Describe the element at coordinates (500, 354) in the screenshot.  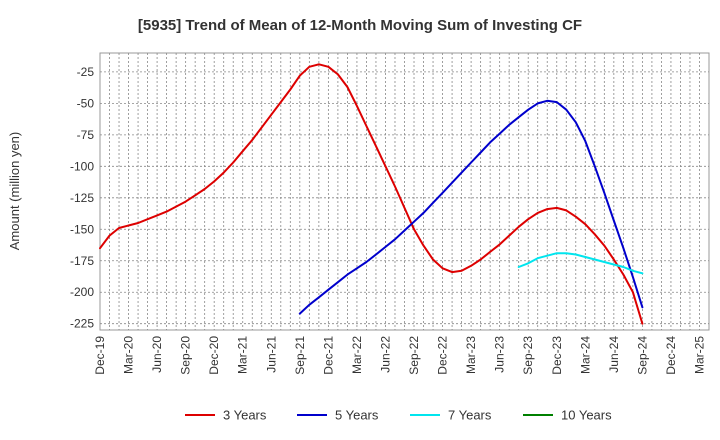
I see `x-tick-label: Jun-23` at that location.